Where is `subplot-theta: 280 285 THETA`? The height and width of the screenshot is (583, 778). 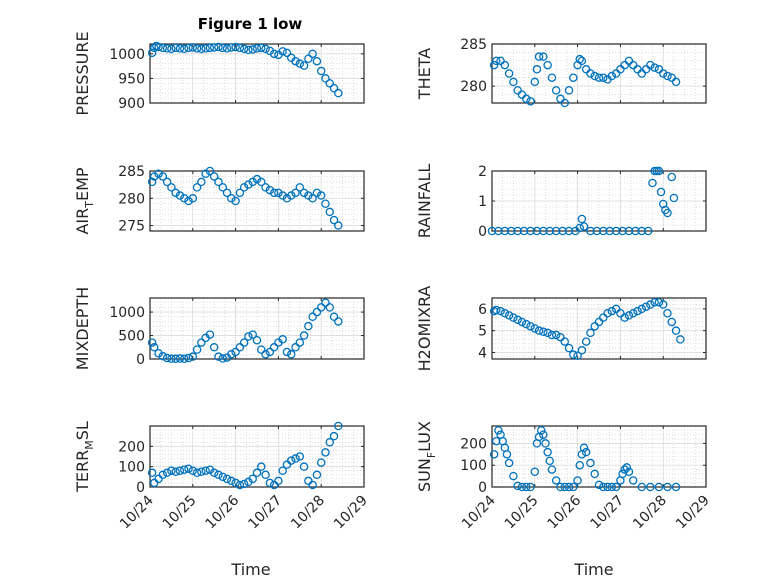
subplot-theta: 280 285 THETA is located at coordinates (561, 72).